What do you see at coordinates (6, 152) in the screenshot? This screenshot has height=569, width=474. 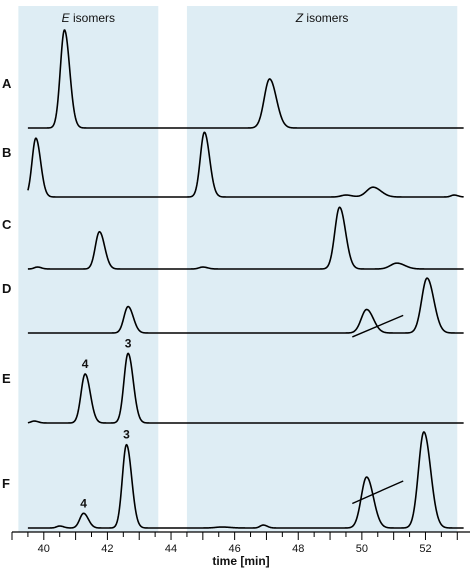 I see `trace-label-B: B` at bounding box center [6, 152].